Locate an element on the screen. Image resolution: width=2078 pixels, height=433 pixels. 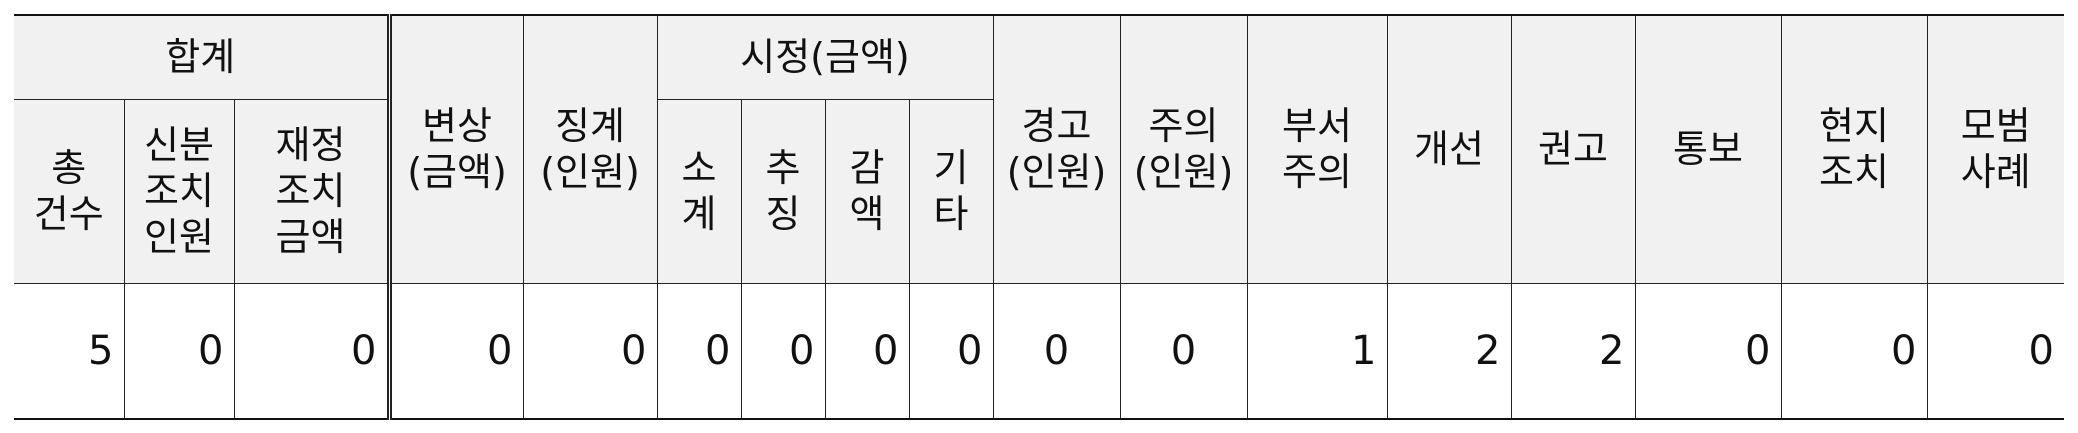
header-onsite-action: 현지 조치 is located at coordinates (1854, 149).